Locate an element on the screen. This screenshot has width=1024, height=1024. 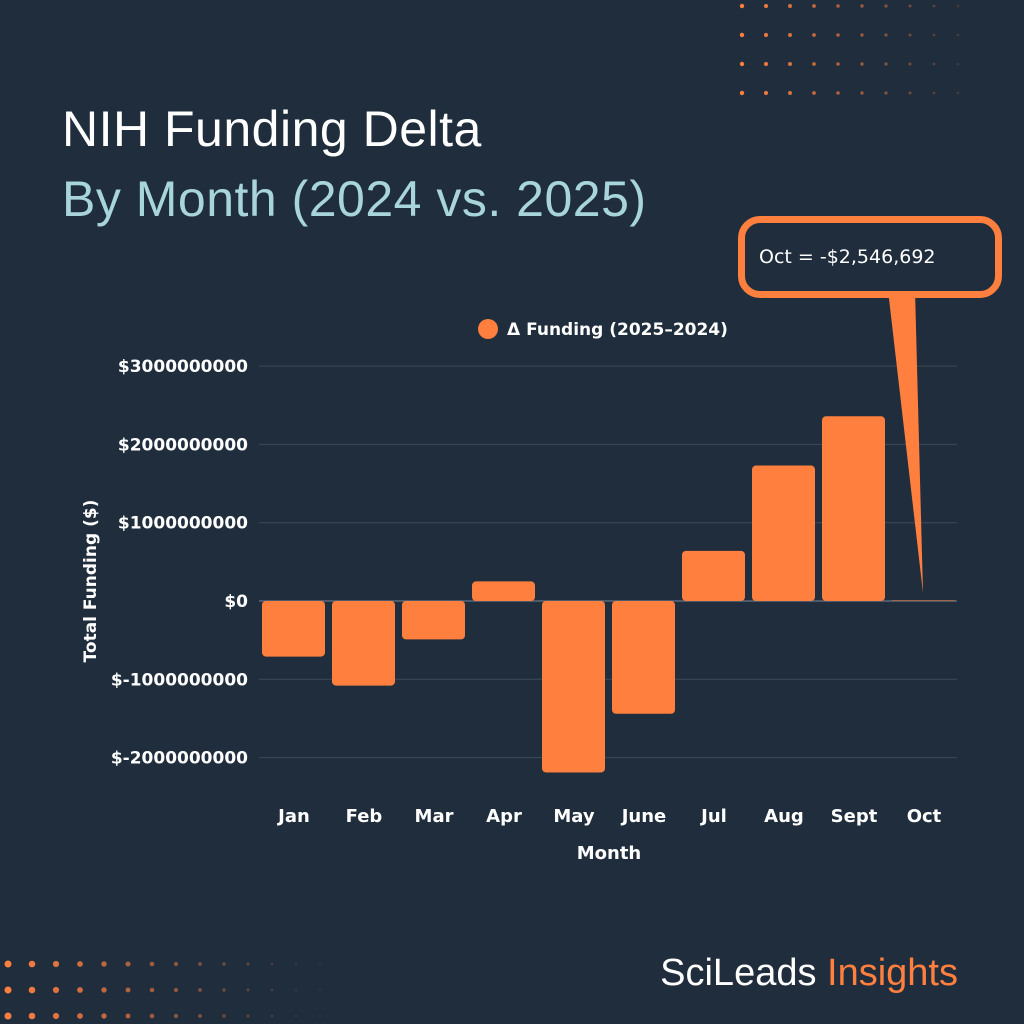
y-tick-label: $-2000000000 is located at coordinates (179, 759).